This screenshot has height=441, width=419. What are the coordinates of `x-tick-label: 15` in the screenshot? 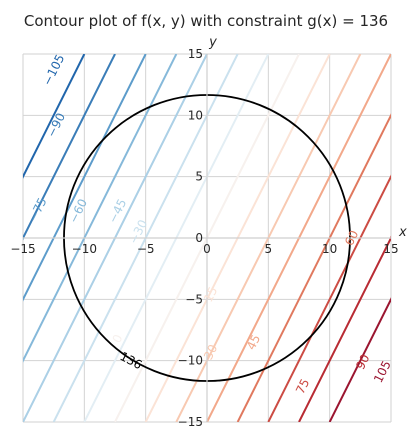 It's located at (390, 249).